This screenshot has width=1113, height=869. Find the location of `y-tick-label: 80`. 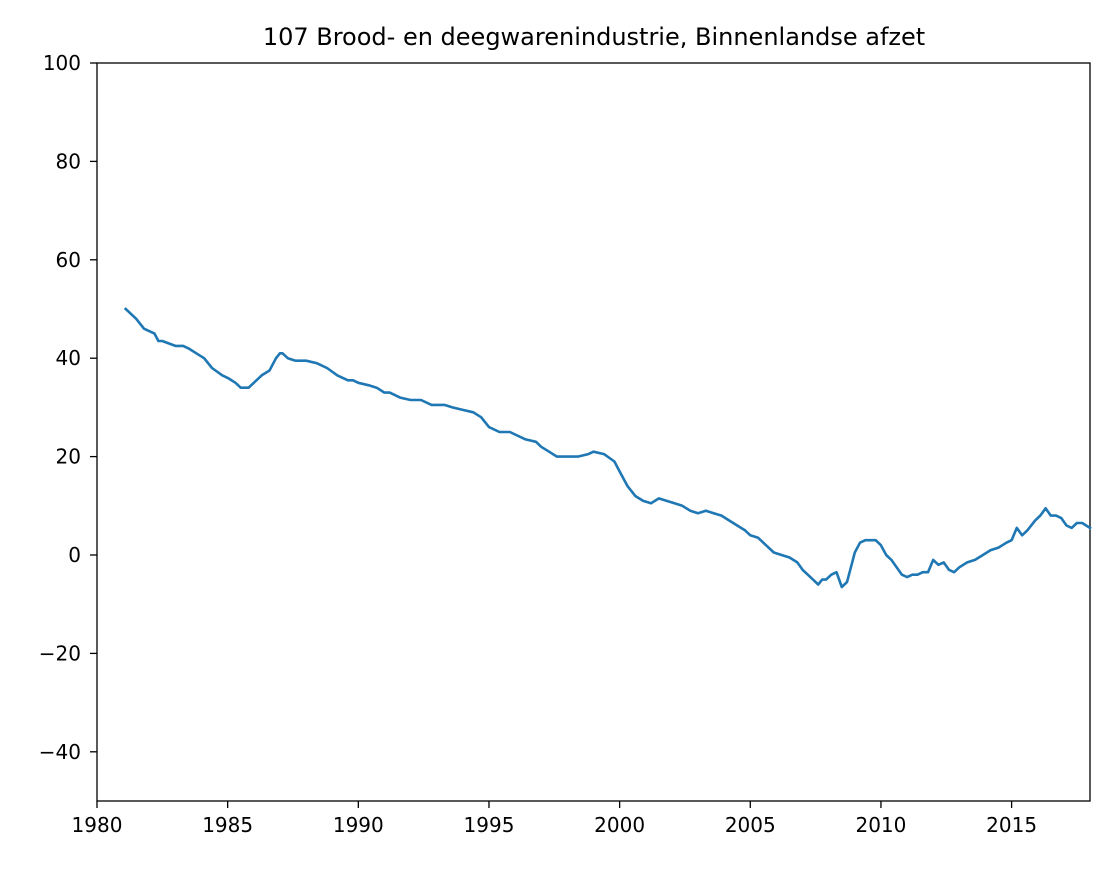

y-tick-label: 80 is located at coordinates (68, 161).